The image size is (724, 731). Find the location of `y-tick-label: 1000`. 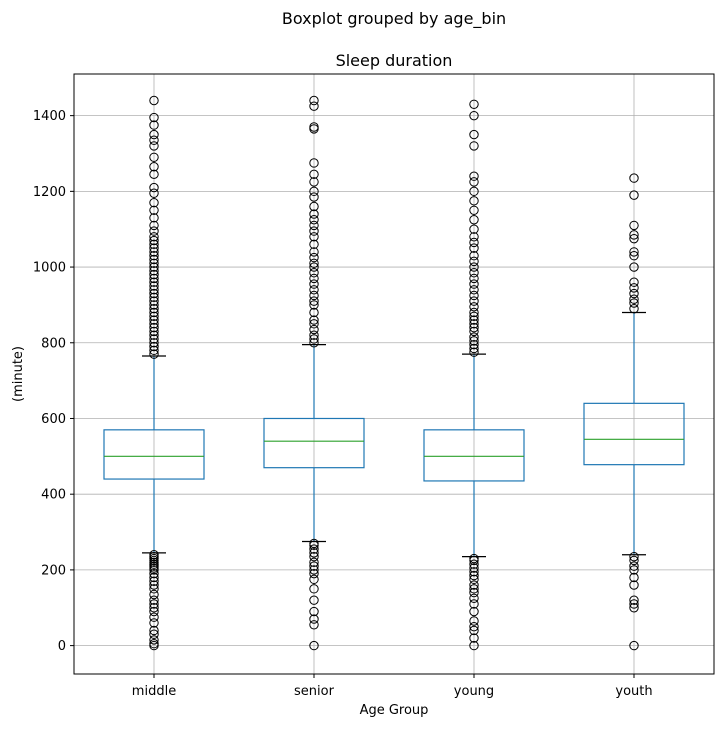

y-tick-label: 1000 is located at coordinates (49, 268).